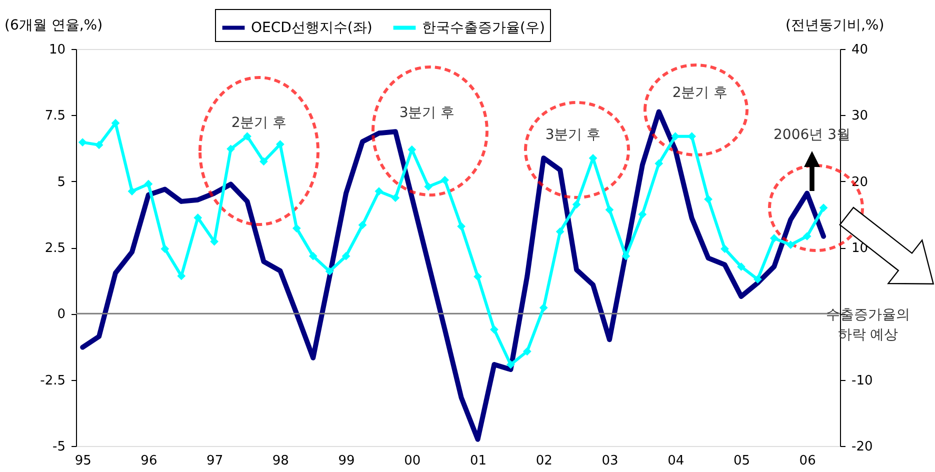 Image resolution: width=935 pixels, height=472 pixels. Describe the element at coordinates (346, 461) in the screenshot. I see `x-tick-label: 99` at that location.